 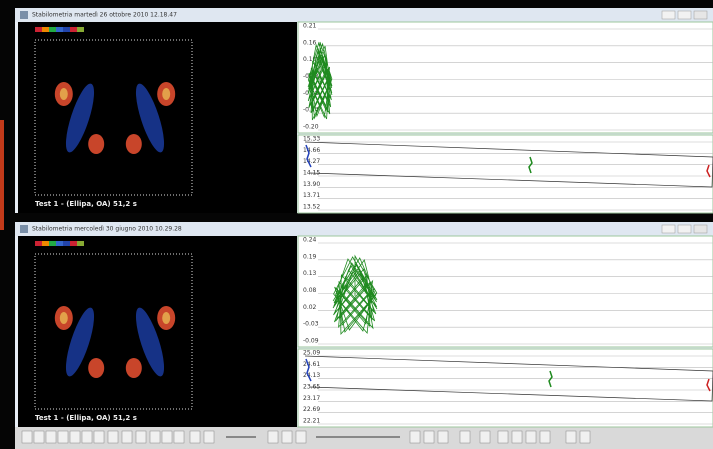 What do you see at coordinates (311, 184) in the screenshot?
I see `axis-label: 13.90` at bounding box center [311, 184].